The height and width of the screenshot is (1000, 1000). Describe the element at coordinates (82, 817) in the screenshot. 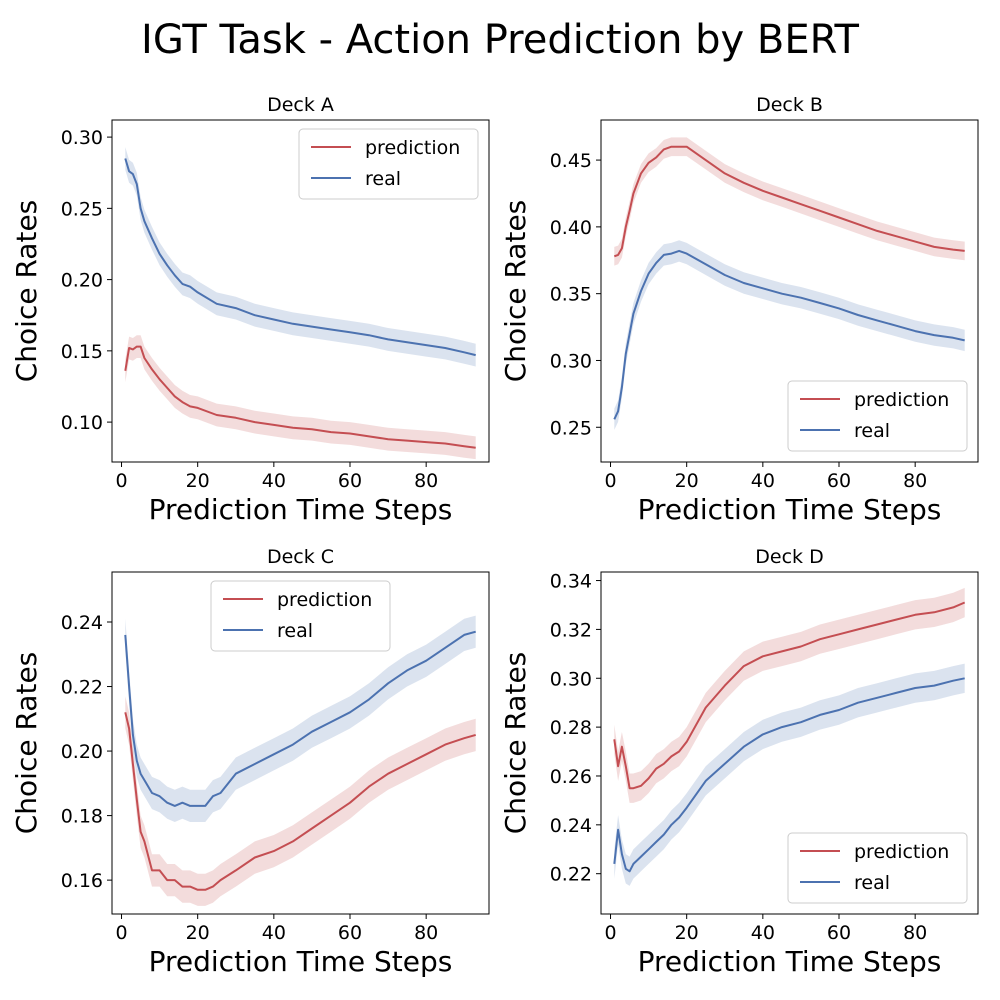

I see `y-tick-label: 0.18` at that location.